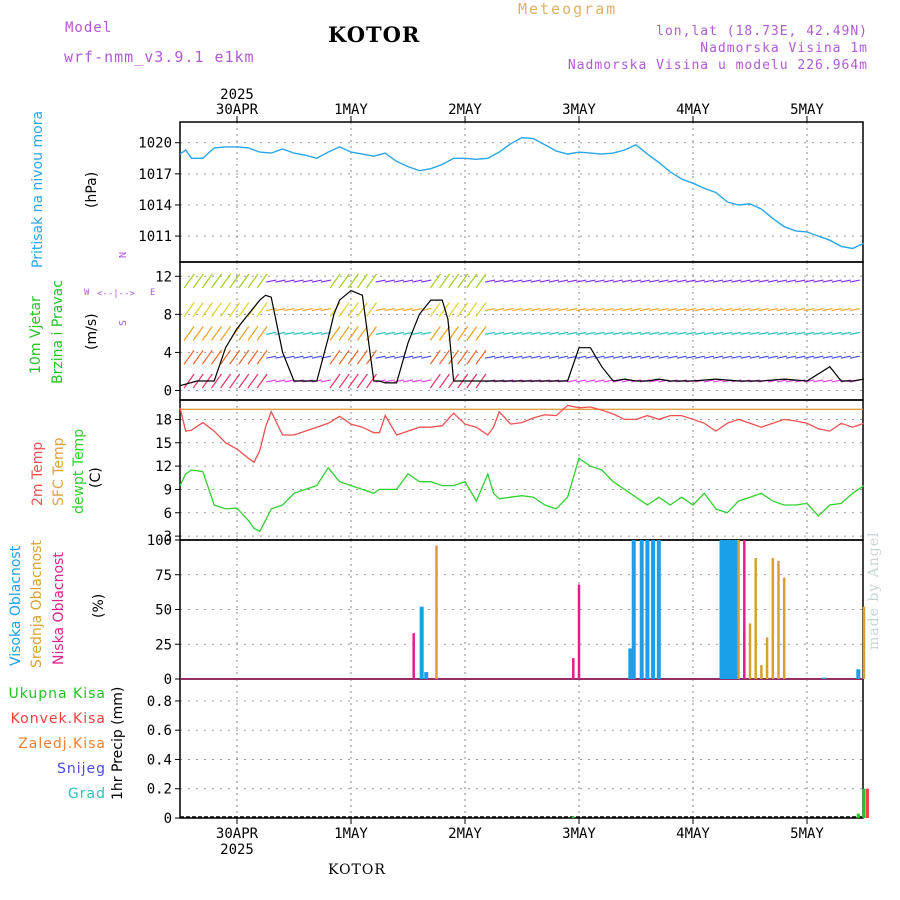 This screenshot has width=900, height=900. Describe the element at coordinates (163, 277) in the screenshot. I see `wind-ytick-label: 12` at that location.